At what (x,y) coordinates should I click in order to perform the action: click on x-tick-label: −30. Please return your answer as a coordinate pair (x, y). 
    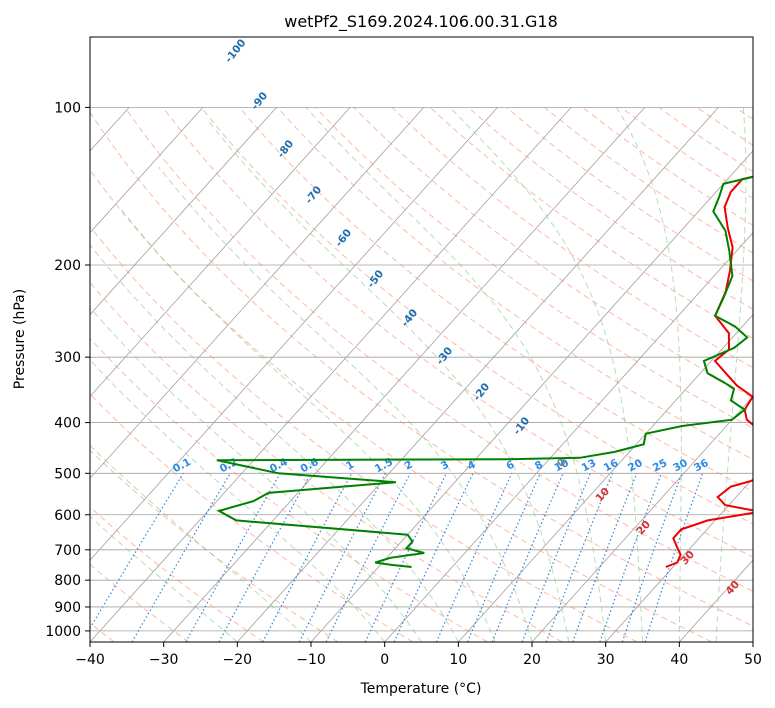
    Looking at the image, I should click on (164, 660).